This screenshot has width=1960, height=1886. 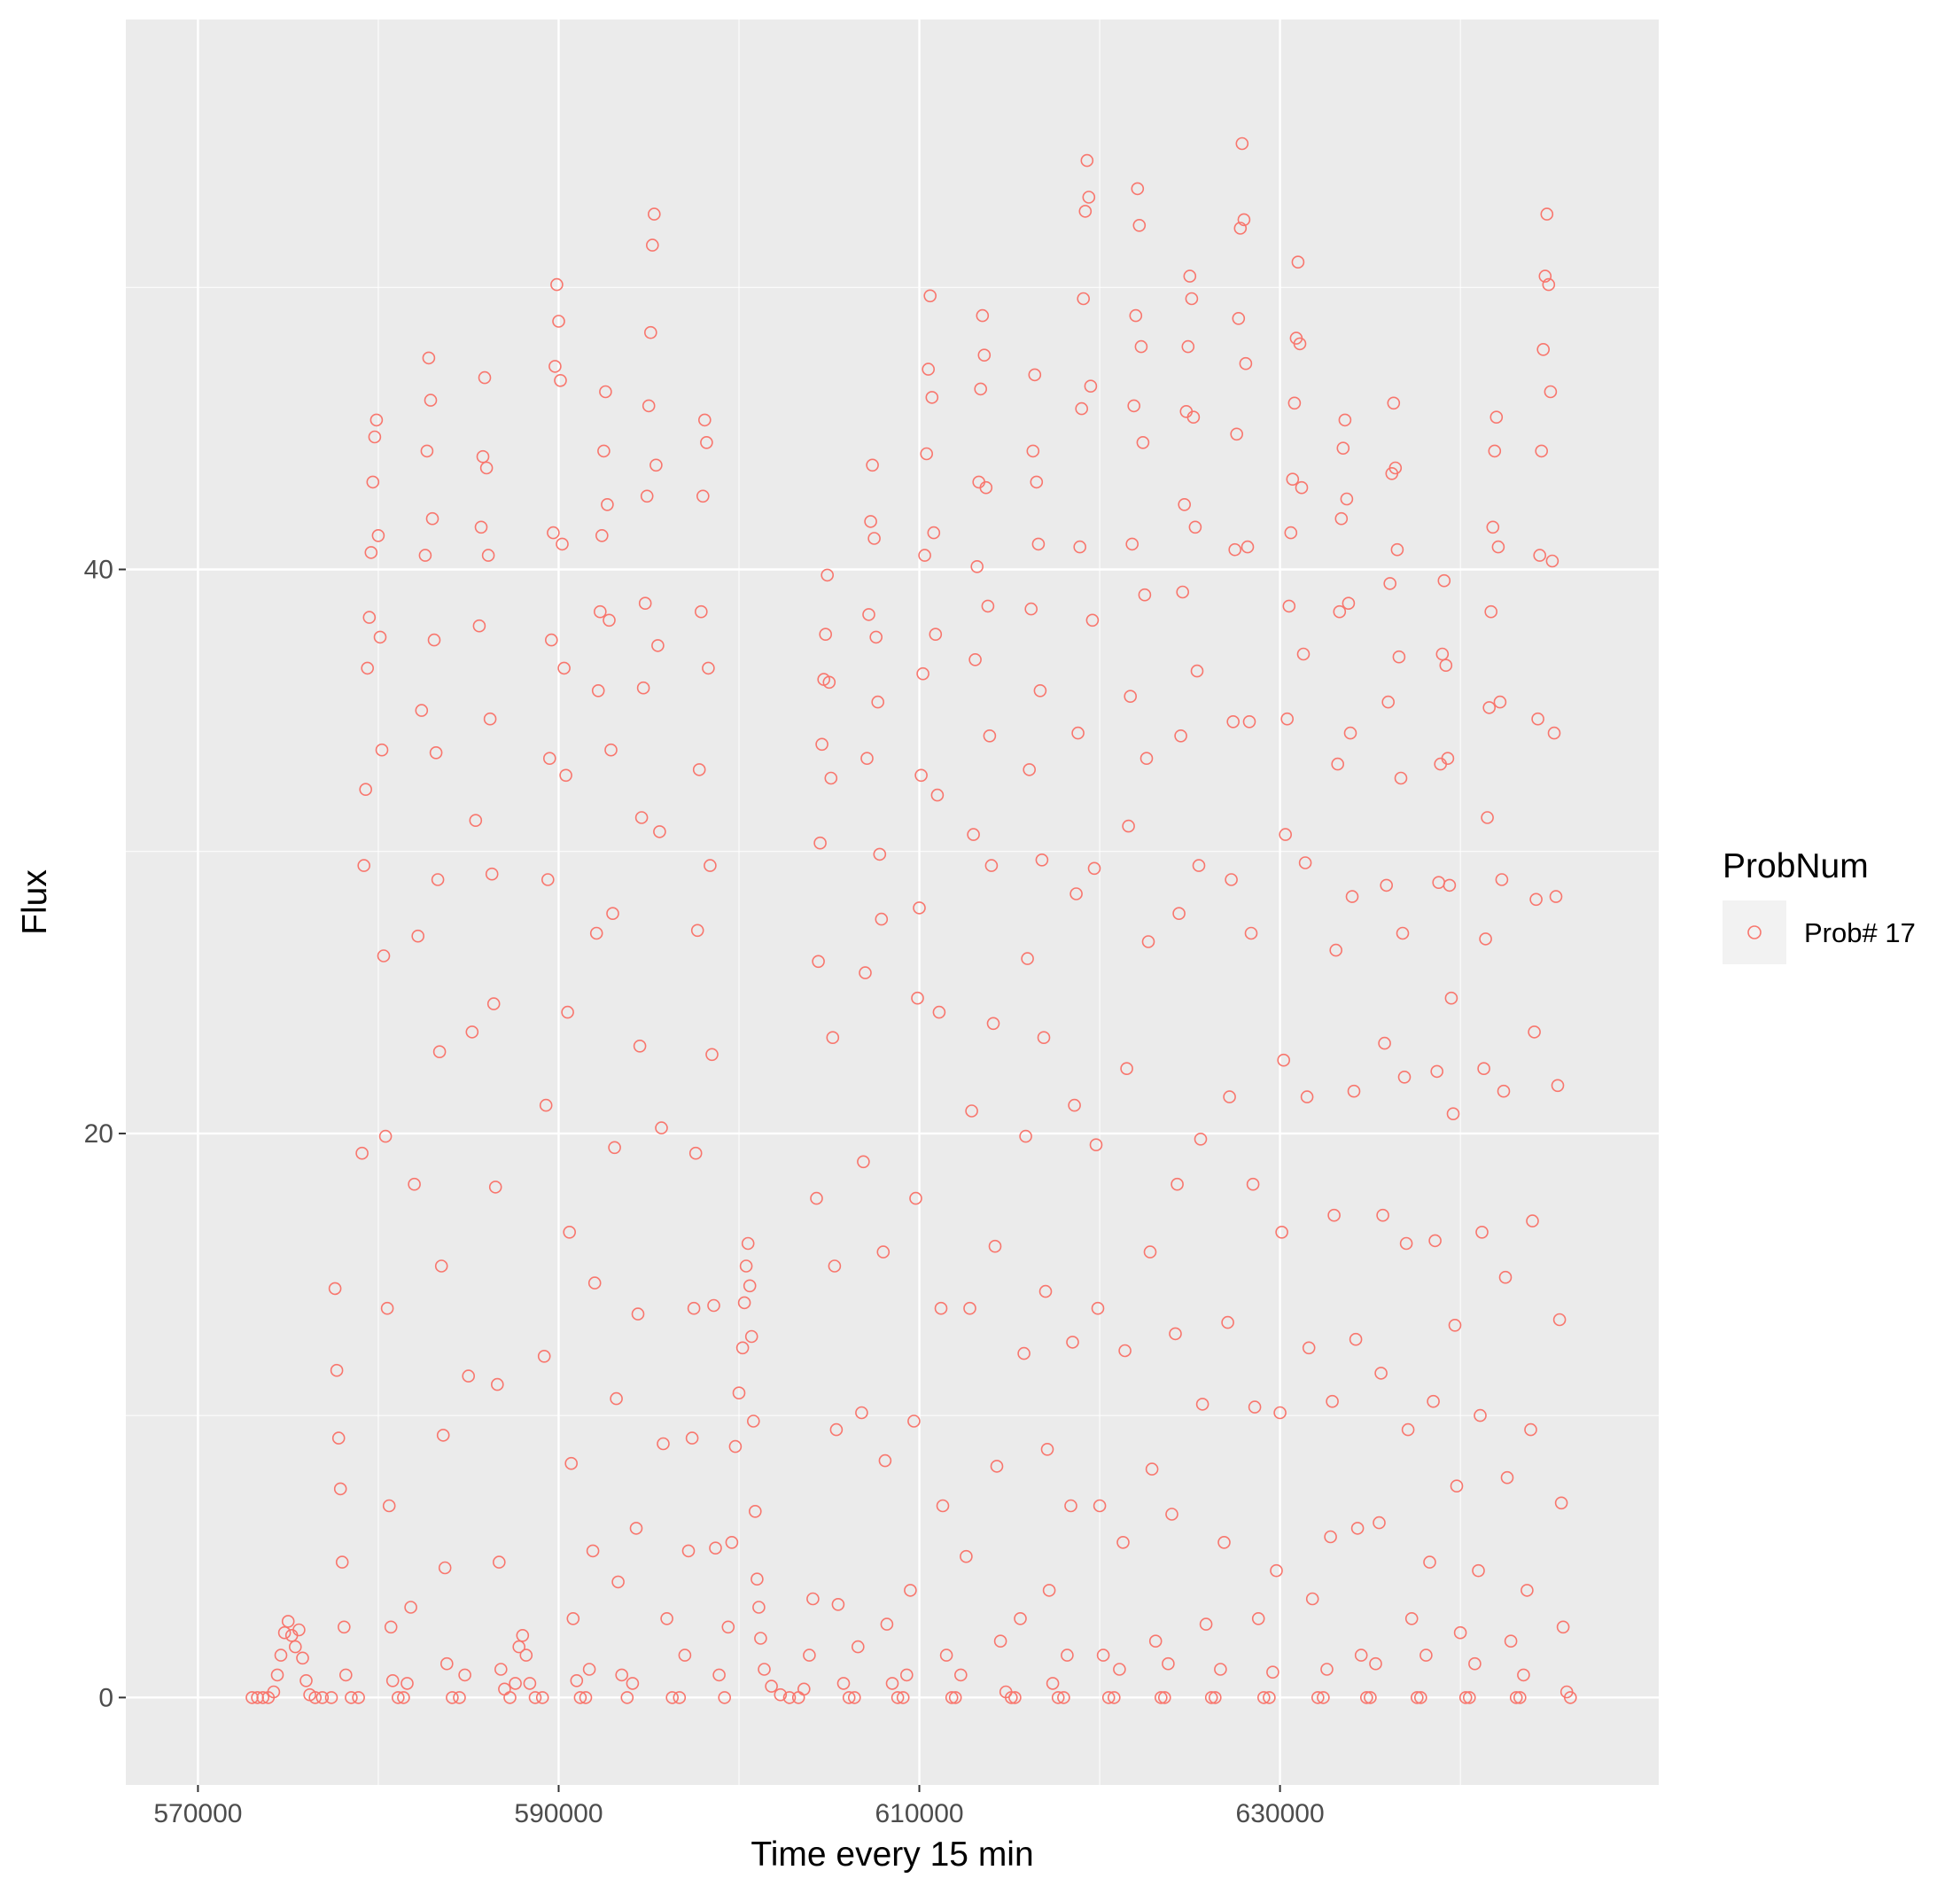 What do you see at coordinates (197, 1813) in the screenshot?
I see `x-tick-label: 570000` at bounding box center [197, 1813].